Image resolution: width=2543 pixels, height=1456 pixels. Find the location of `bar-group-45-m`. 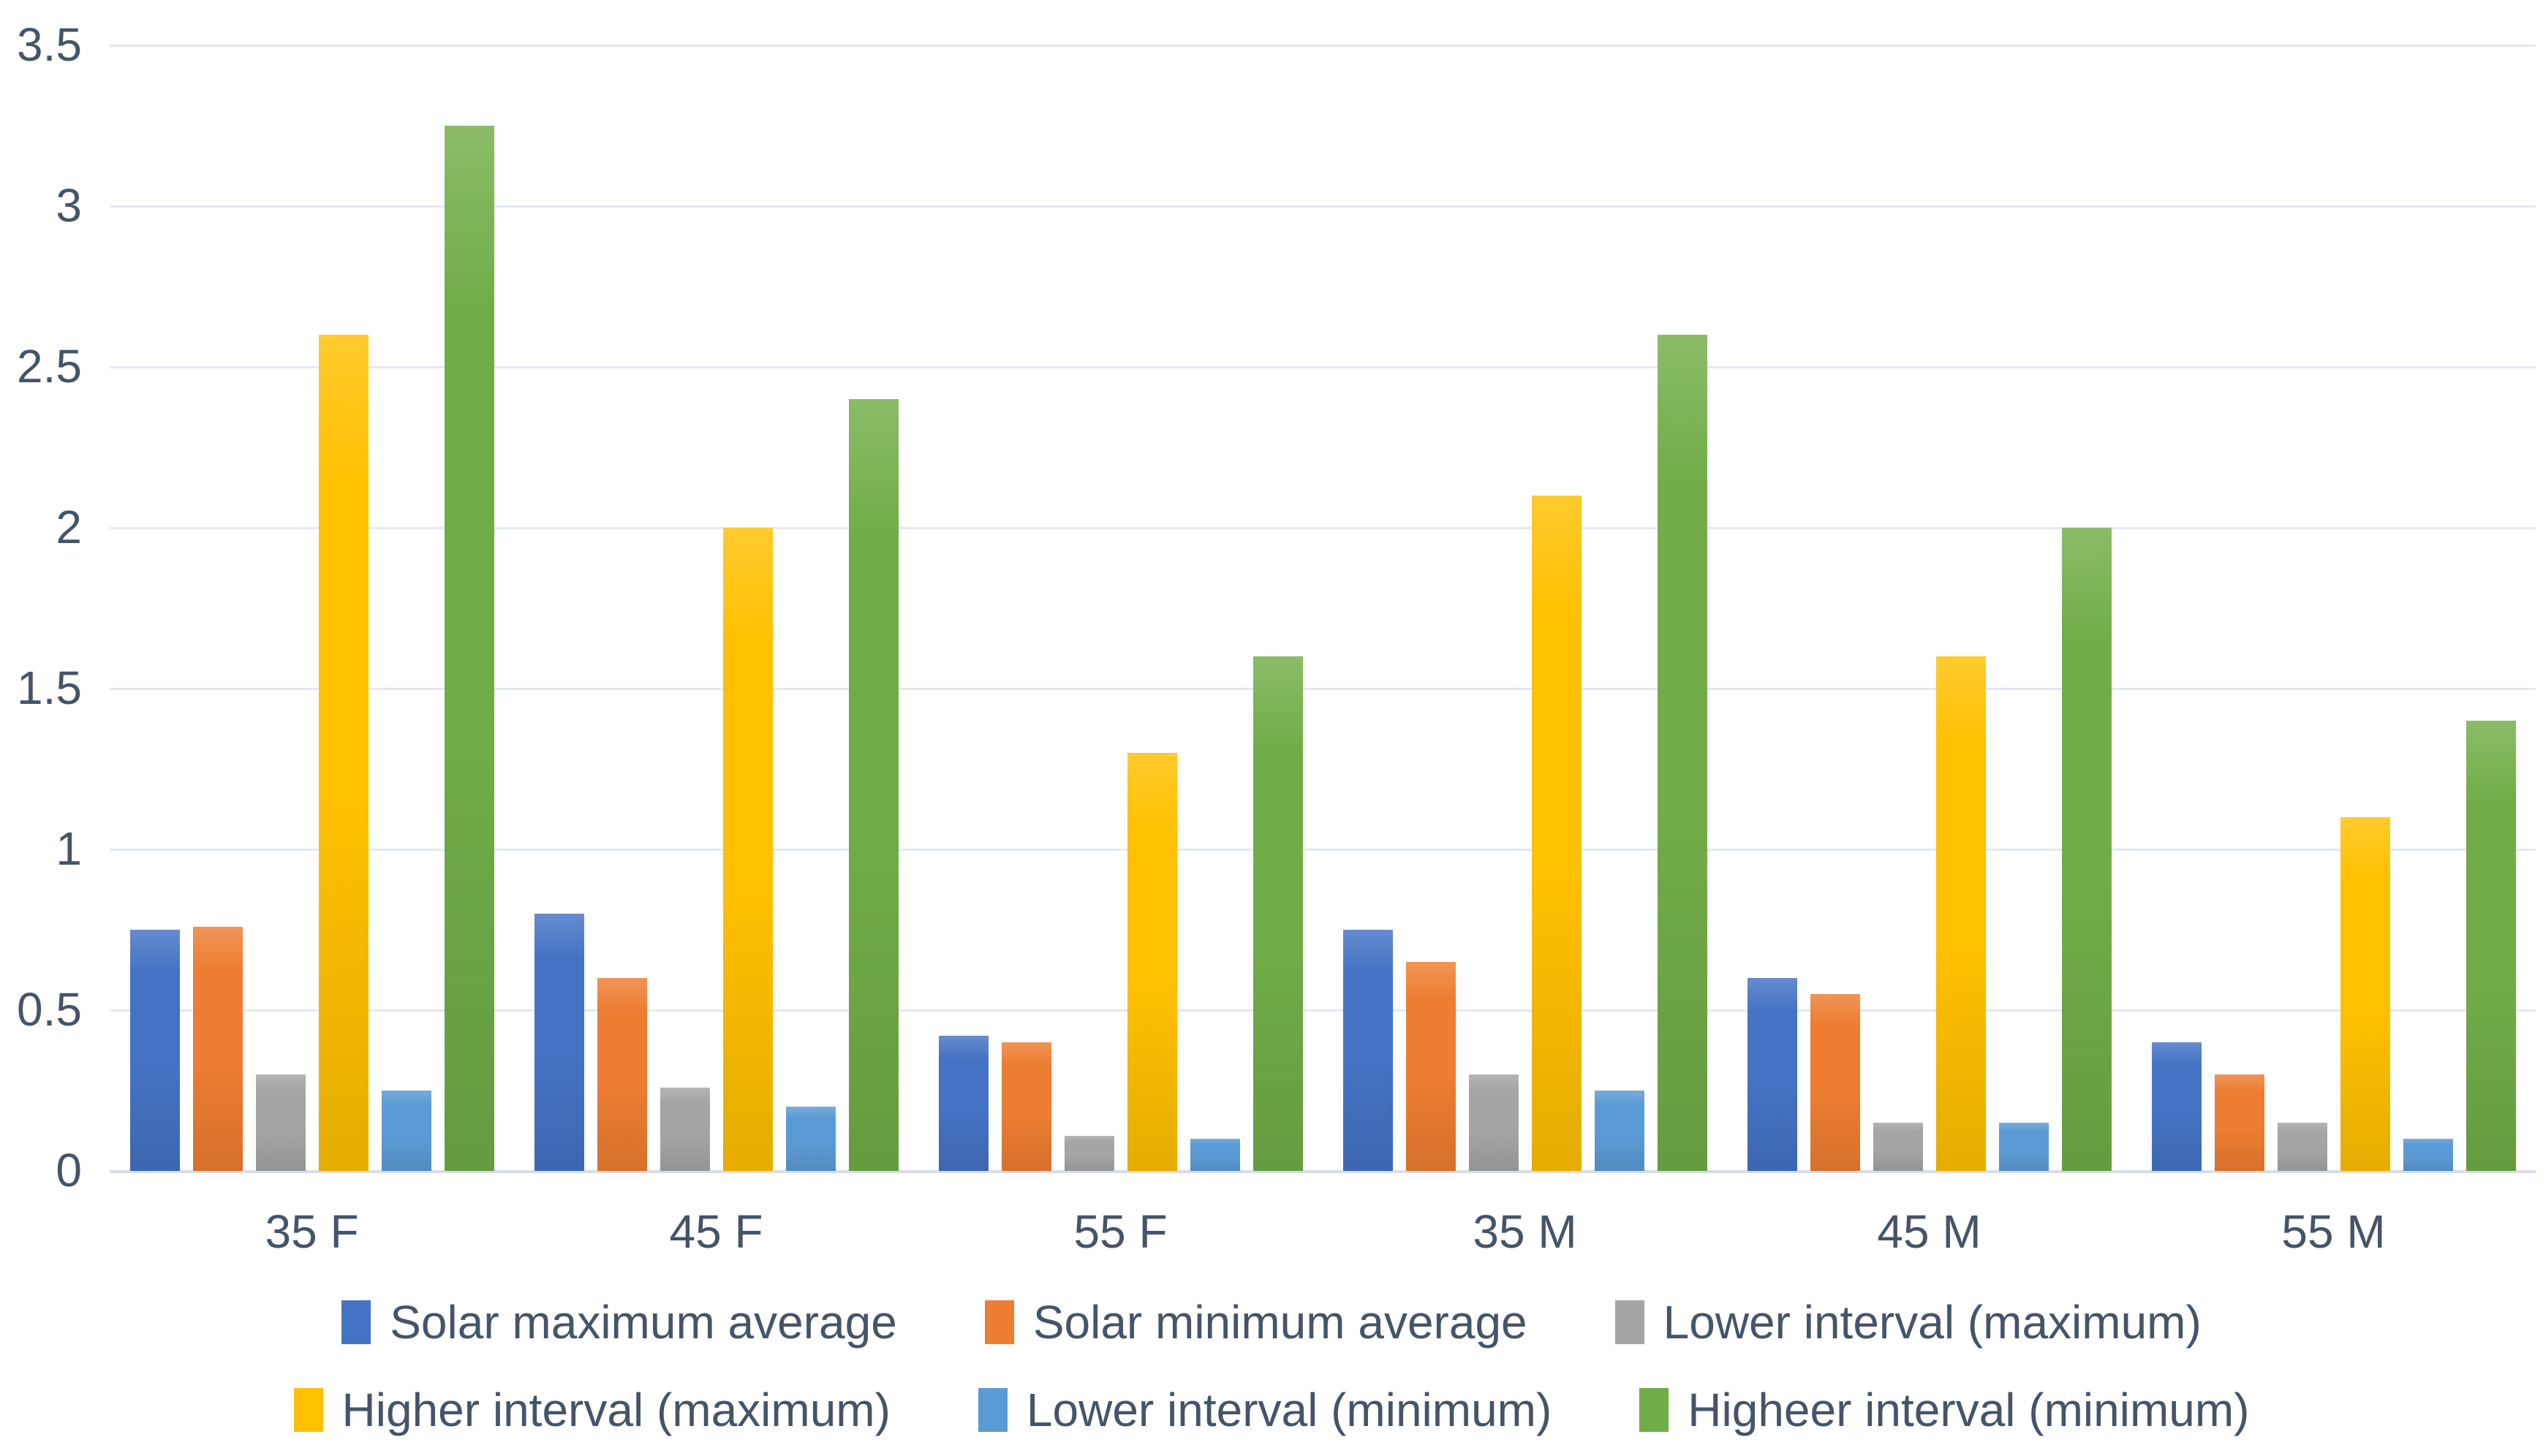

bar-group-45-m is located at coordinates (1929, 608).